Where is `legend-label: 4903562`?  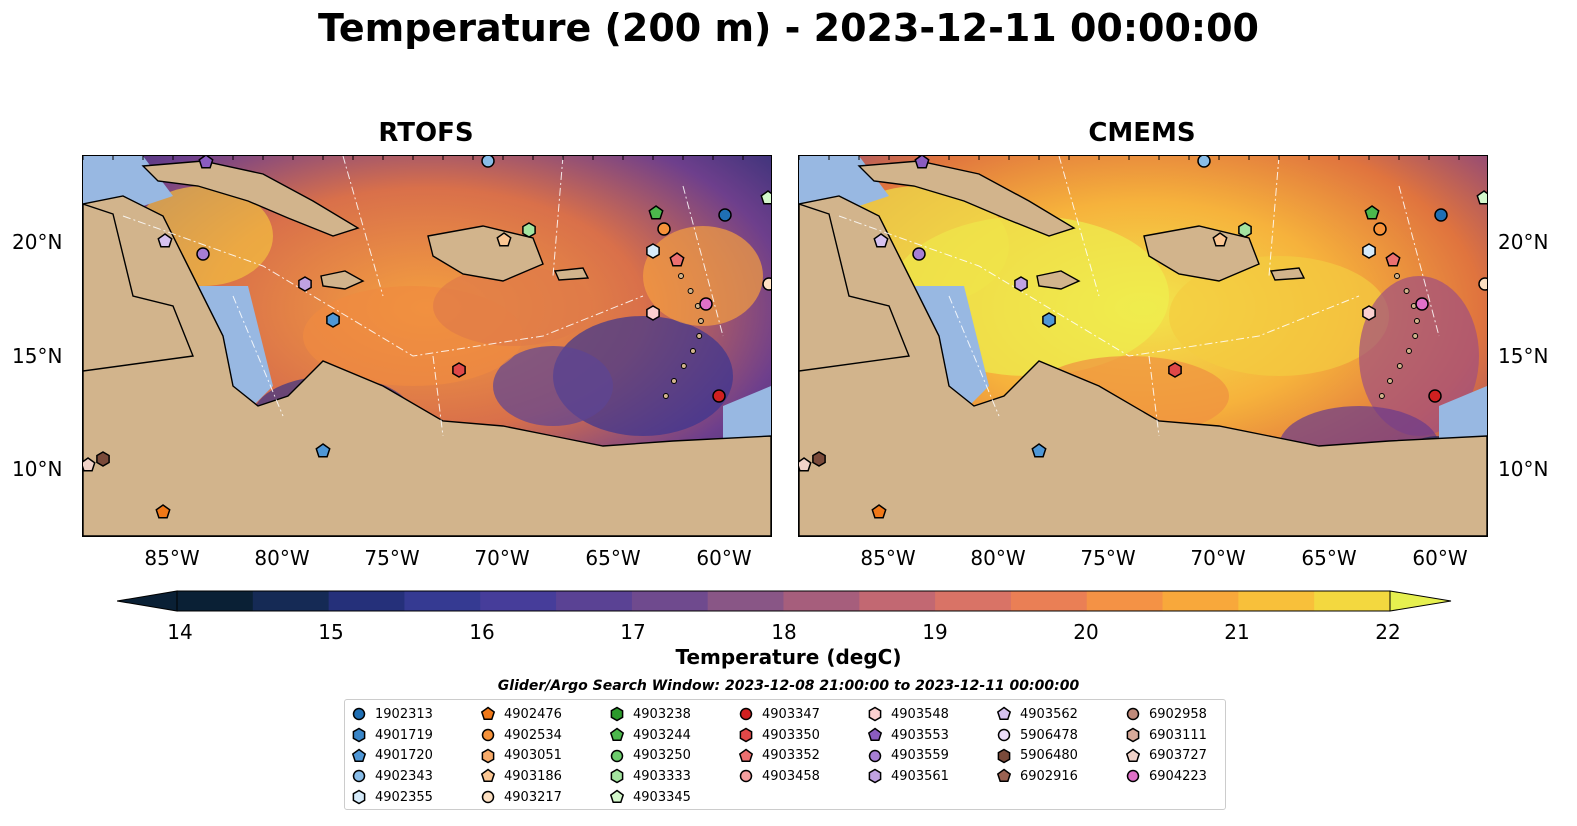
legend-label: 4903562 is located at coordinates (1049, 714).